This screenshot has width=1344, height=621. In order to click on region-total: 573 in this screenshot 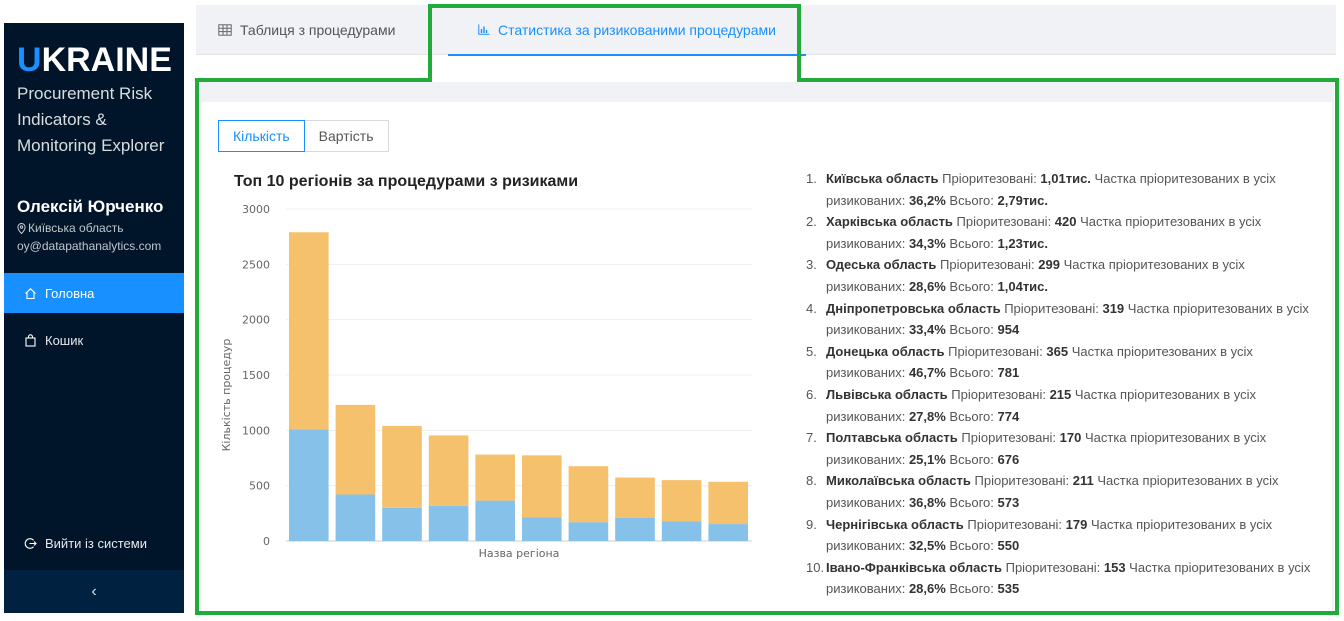, I will do `click(1008, 502)`.